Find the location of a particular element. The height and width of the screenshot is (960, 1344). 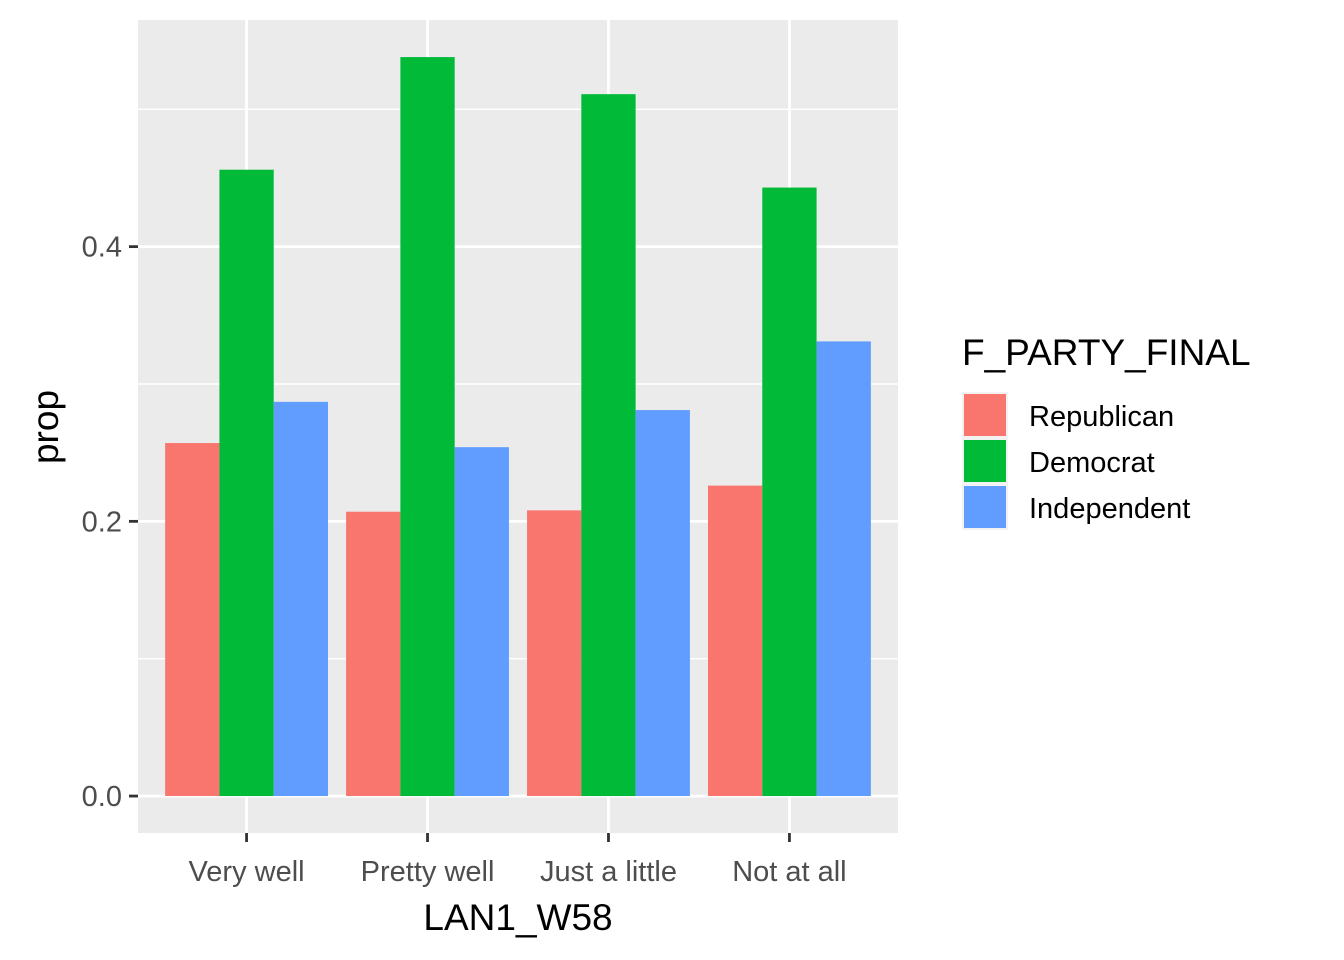

legend-swatch-independent is located at coordinates (985, 507).